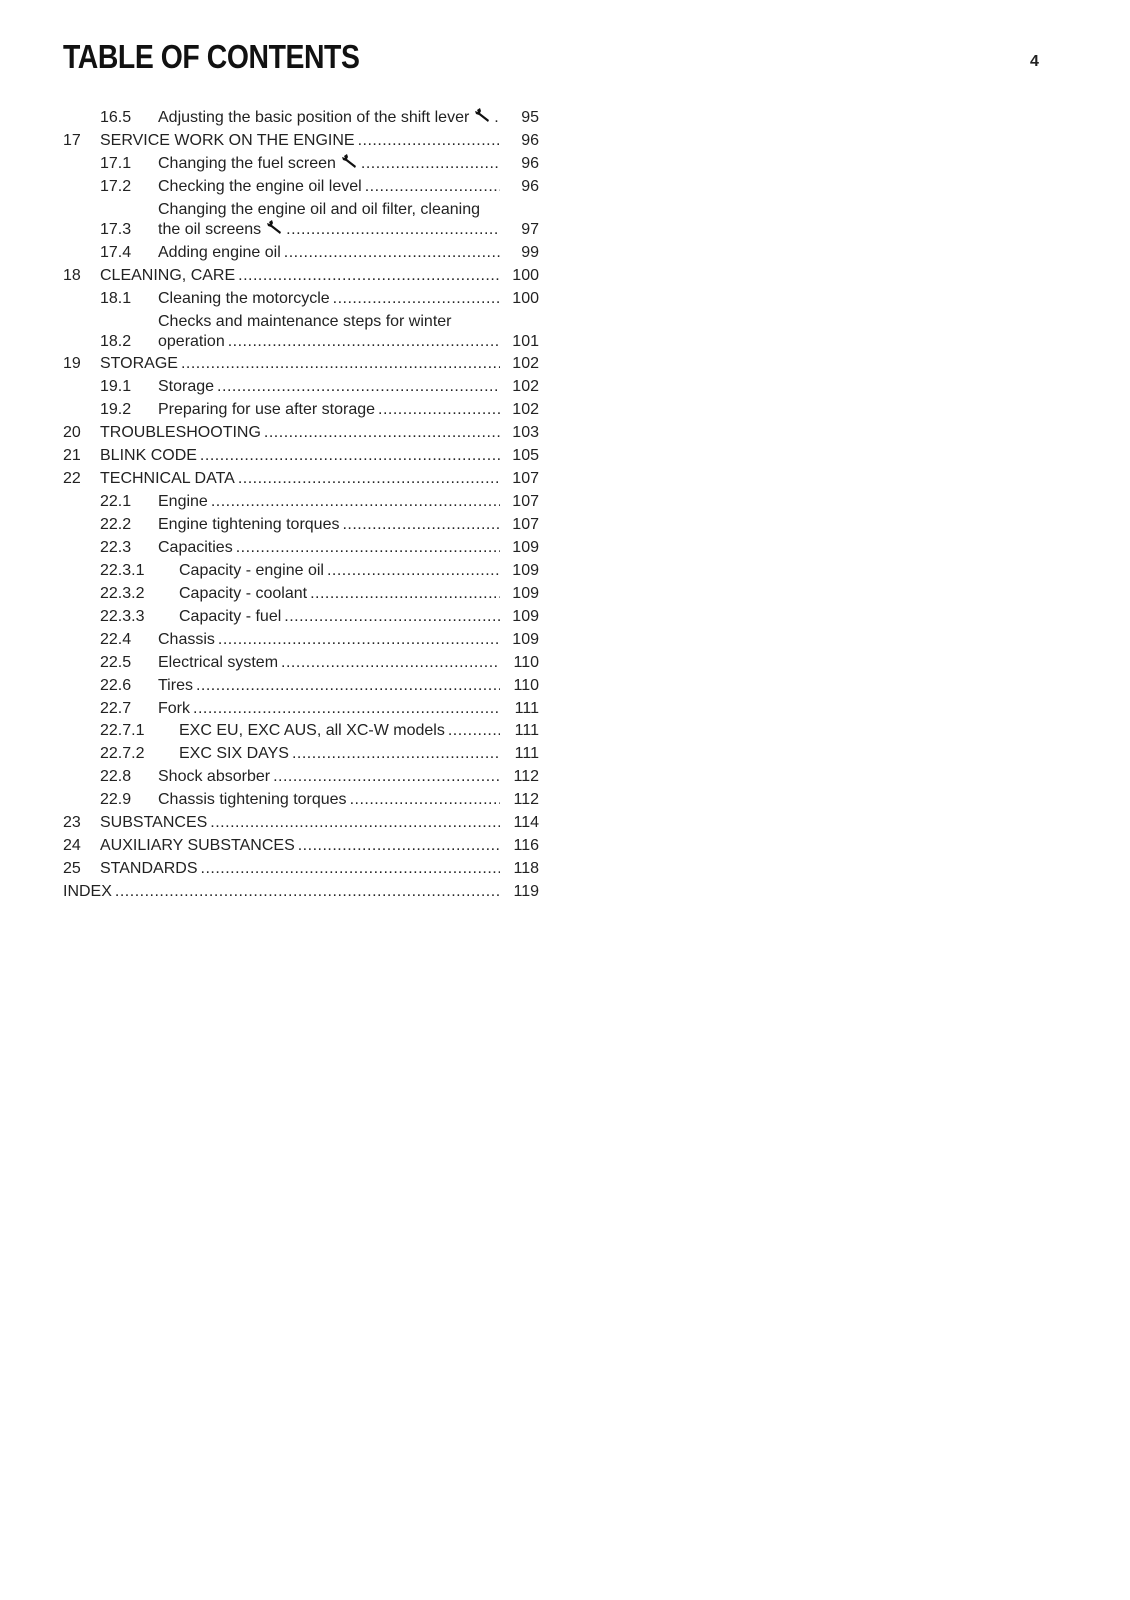 Image resolution: width=1130 pixels, height=1600 pixels. I want to click on entry-content: CLEANING, CARE, so click(300, 276).